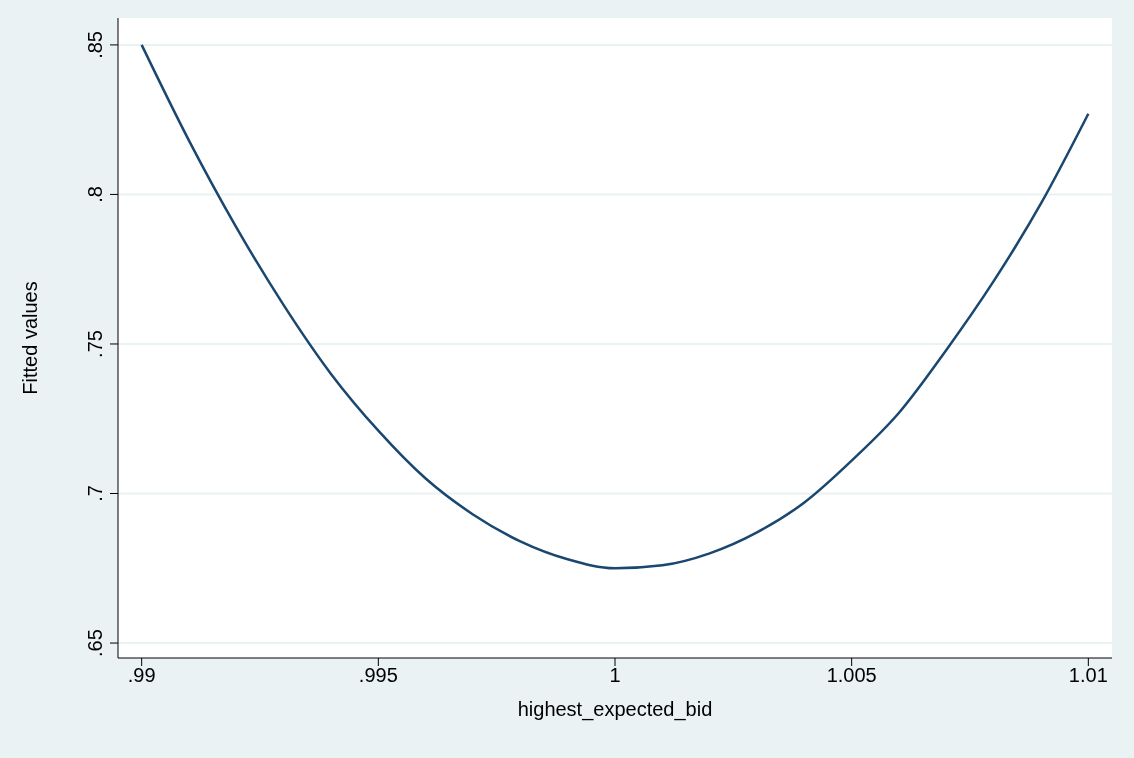 The width and height of the screenshot is (1134, 758). What do you see at coordinates (95, 194) in the screenshot?
I see `y-tick-label: .8` at bounding box center [95, 194].